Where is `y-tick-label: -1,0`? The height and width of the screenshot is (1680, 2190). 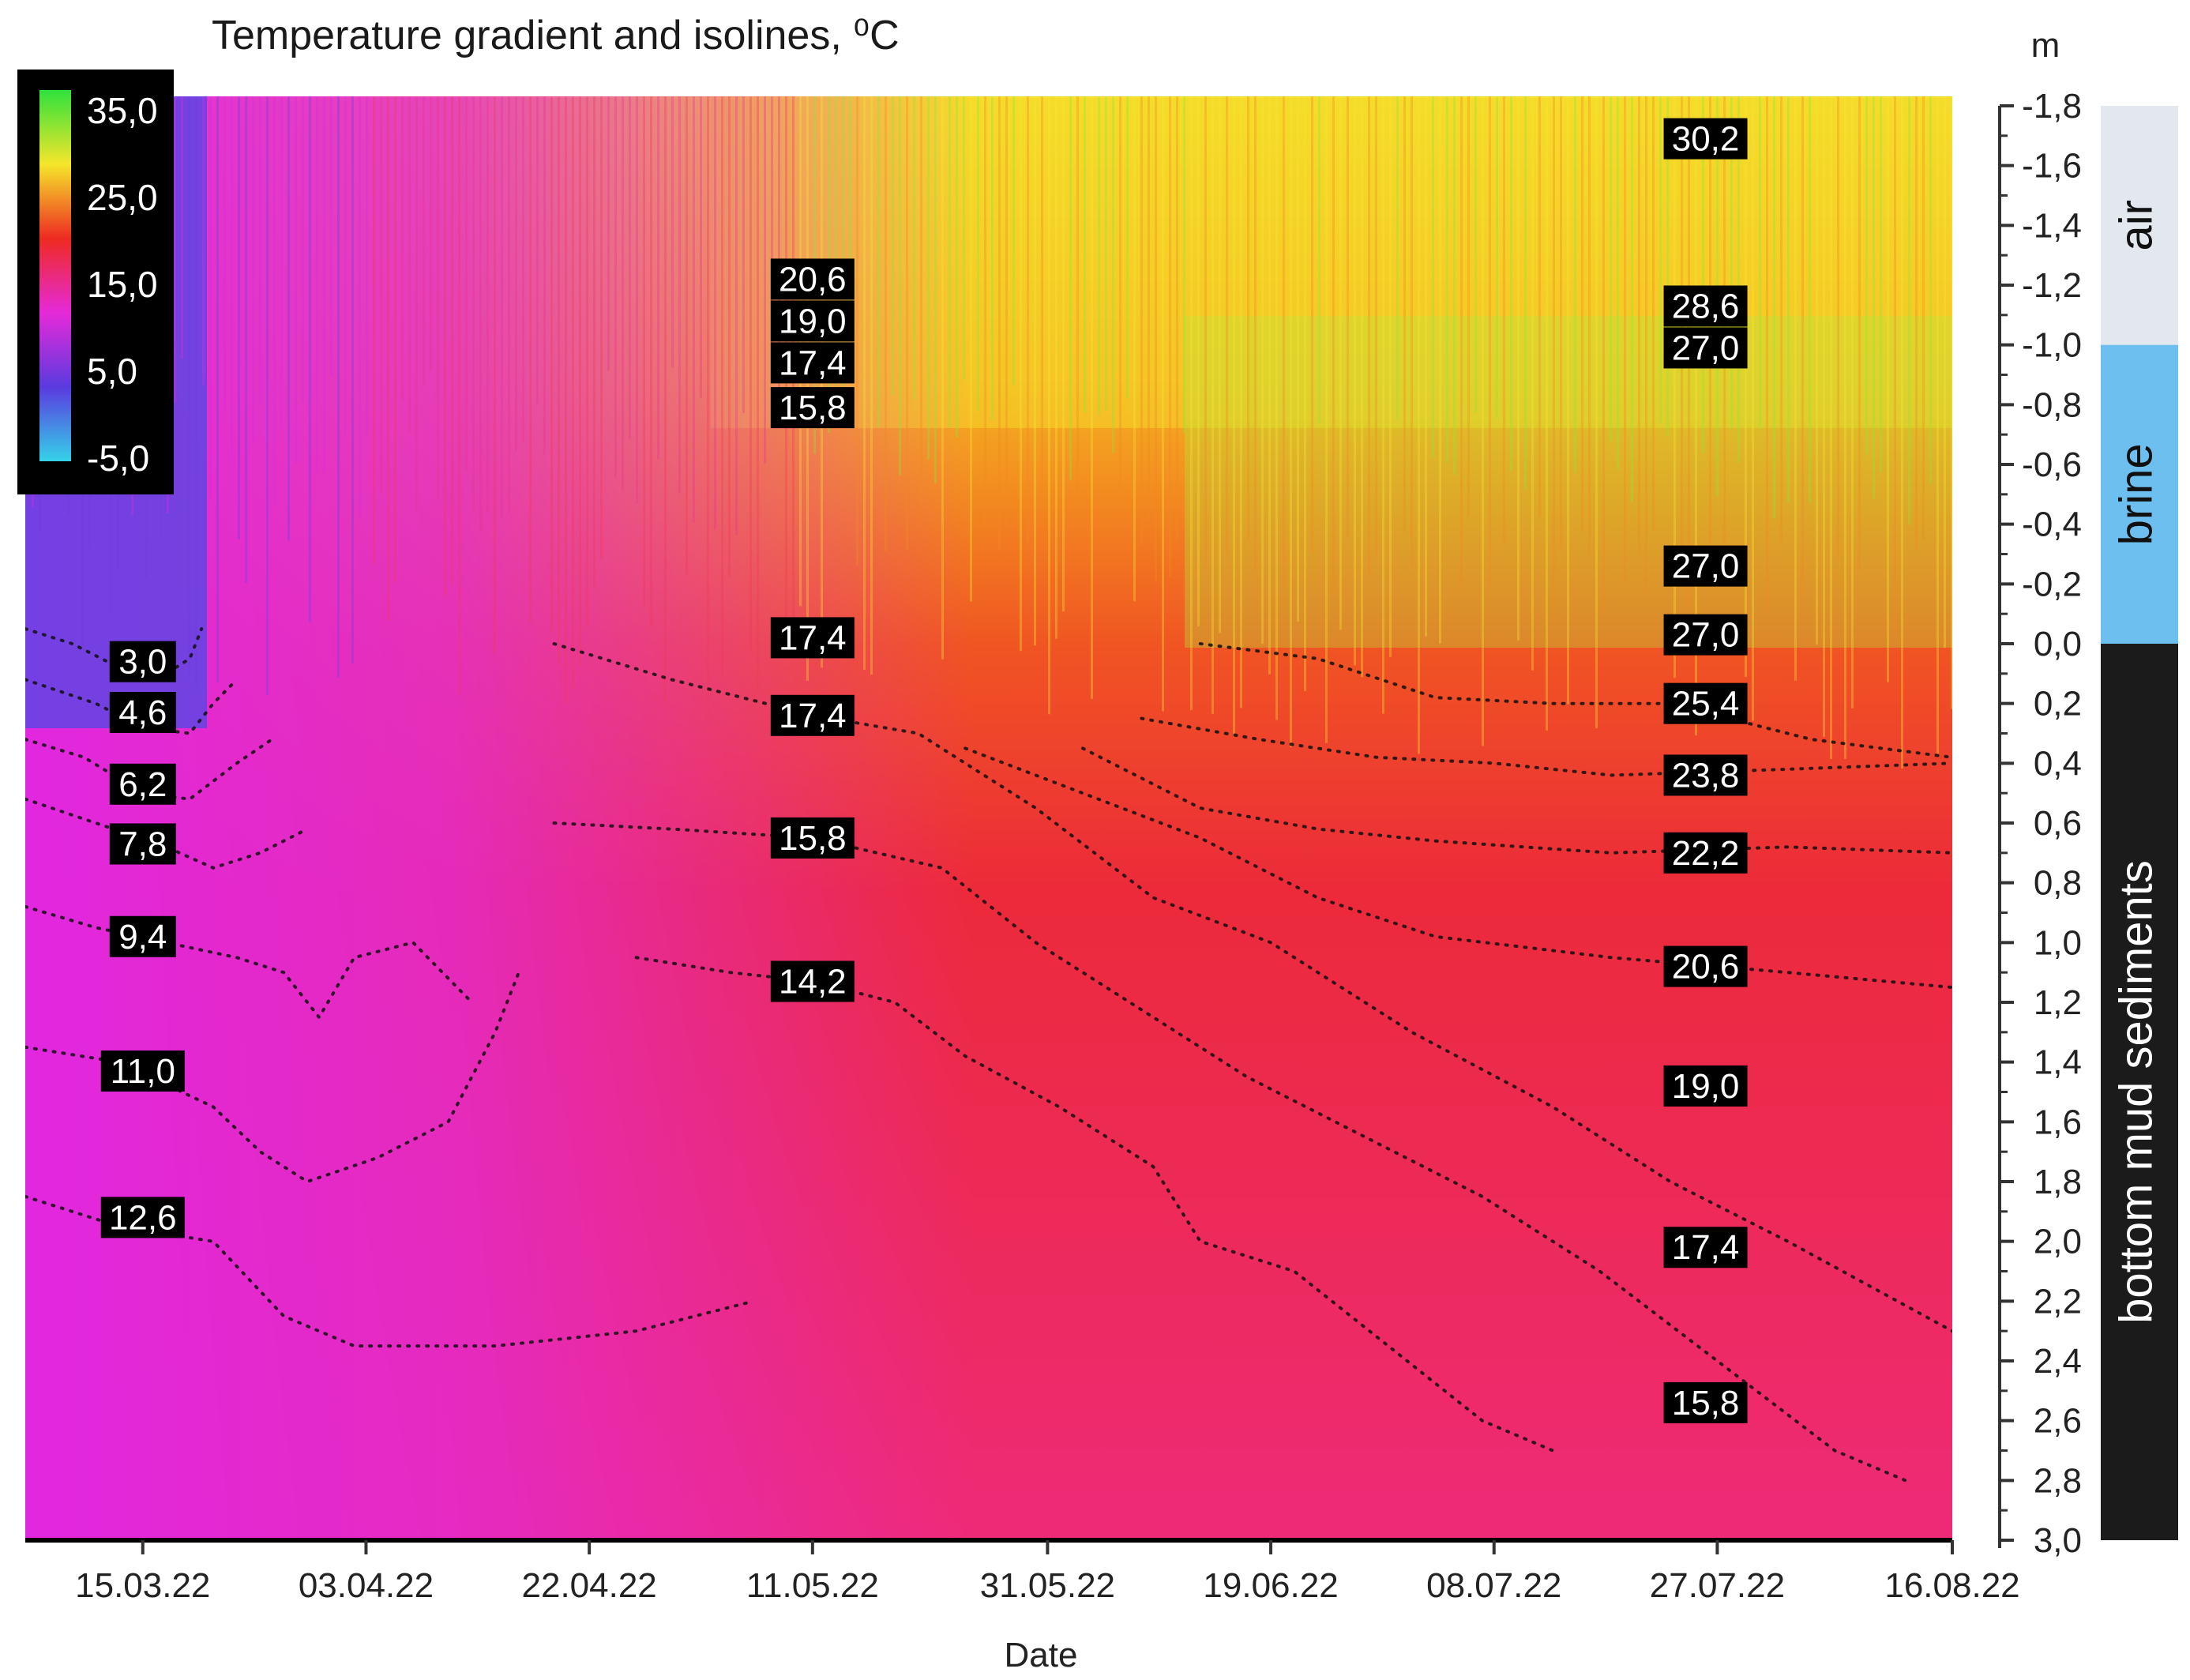 y-tick-label: -1,0 is located at coordinates (2052, 345).